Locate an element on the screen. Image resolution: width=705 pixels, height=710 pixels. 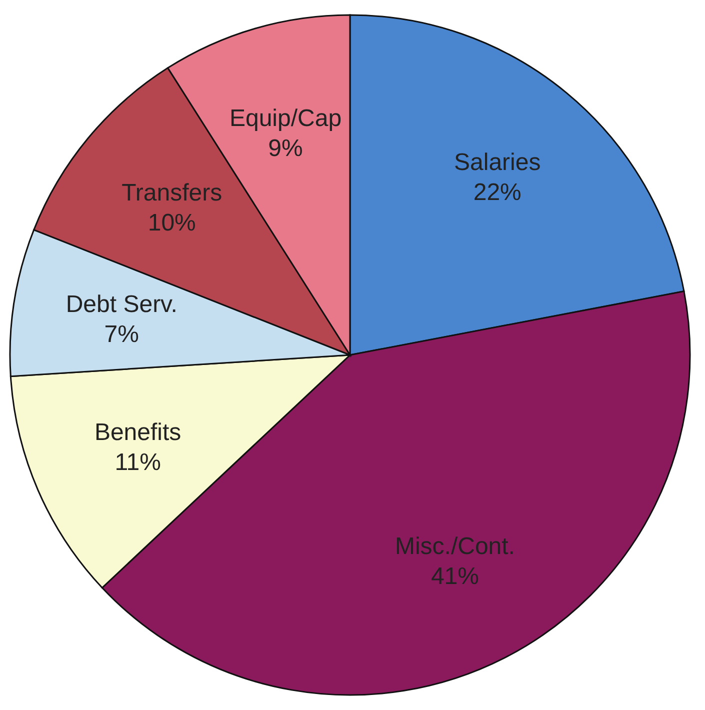
slice-label: Misc./Cont. is located at coordinates (454, 546).